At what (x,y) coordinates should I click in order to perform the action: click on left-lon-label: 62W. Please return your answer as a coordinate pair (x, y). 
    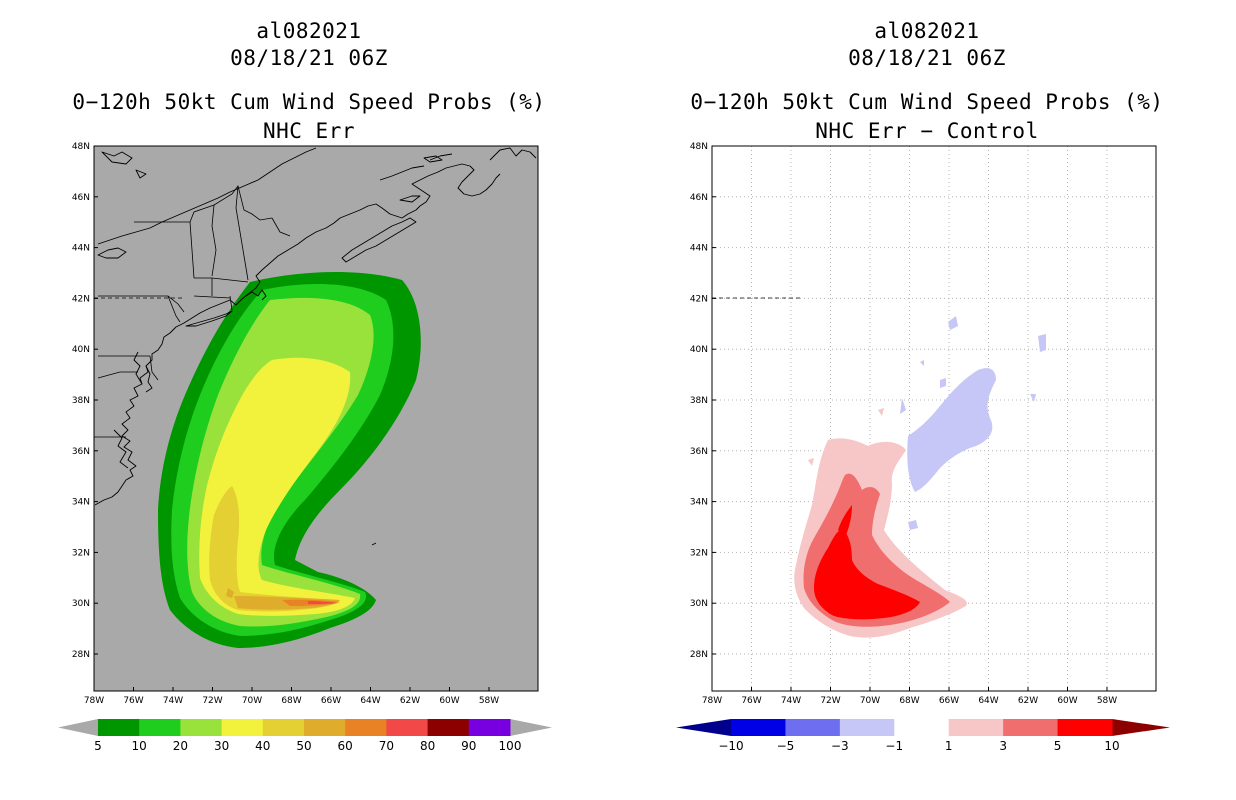
    Looking at the image, I should click on (410, 701).